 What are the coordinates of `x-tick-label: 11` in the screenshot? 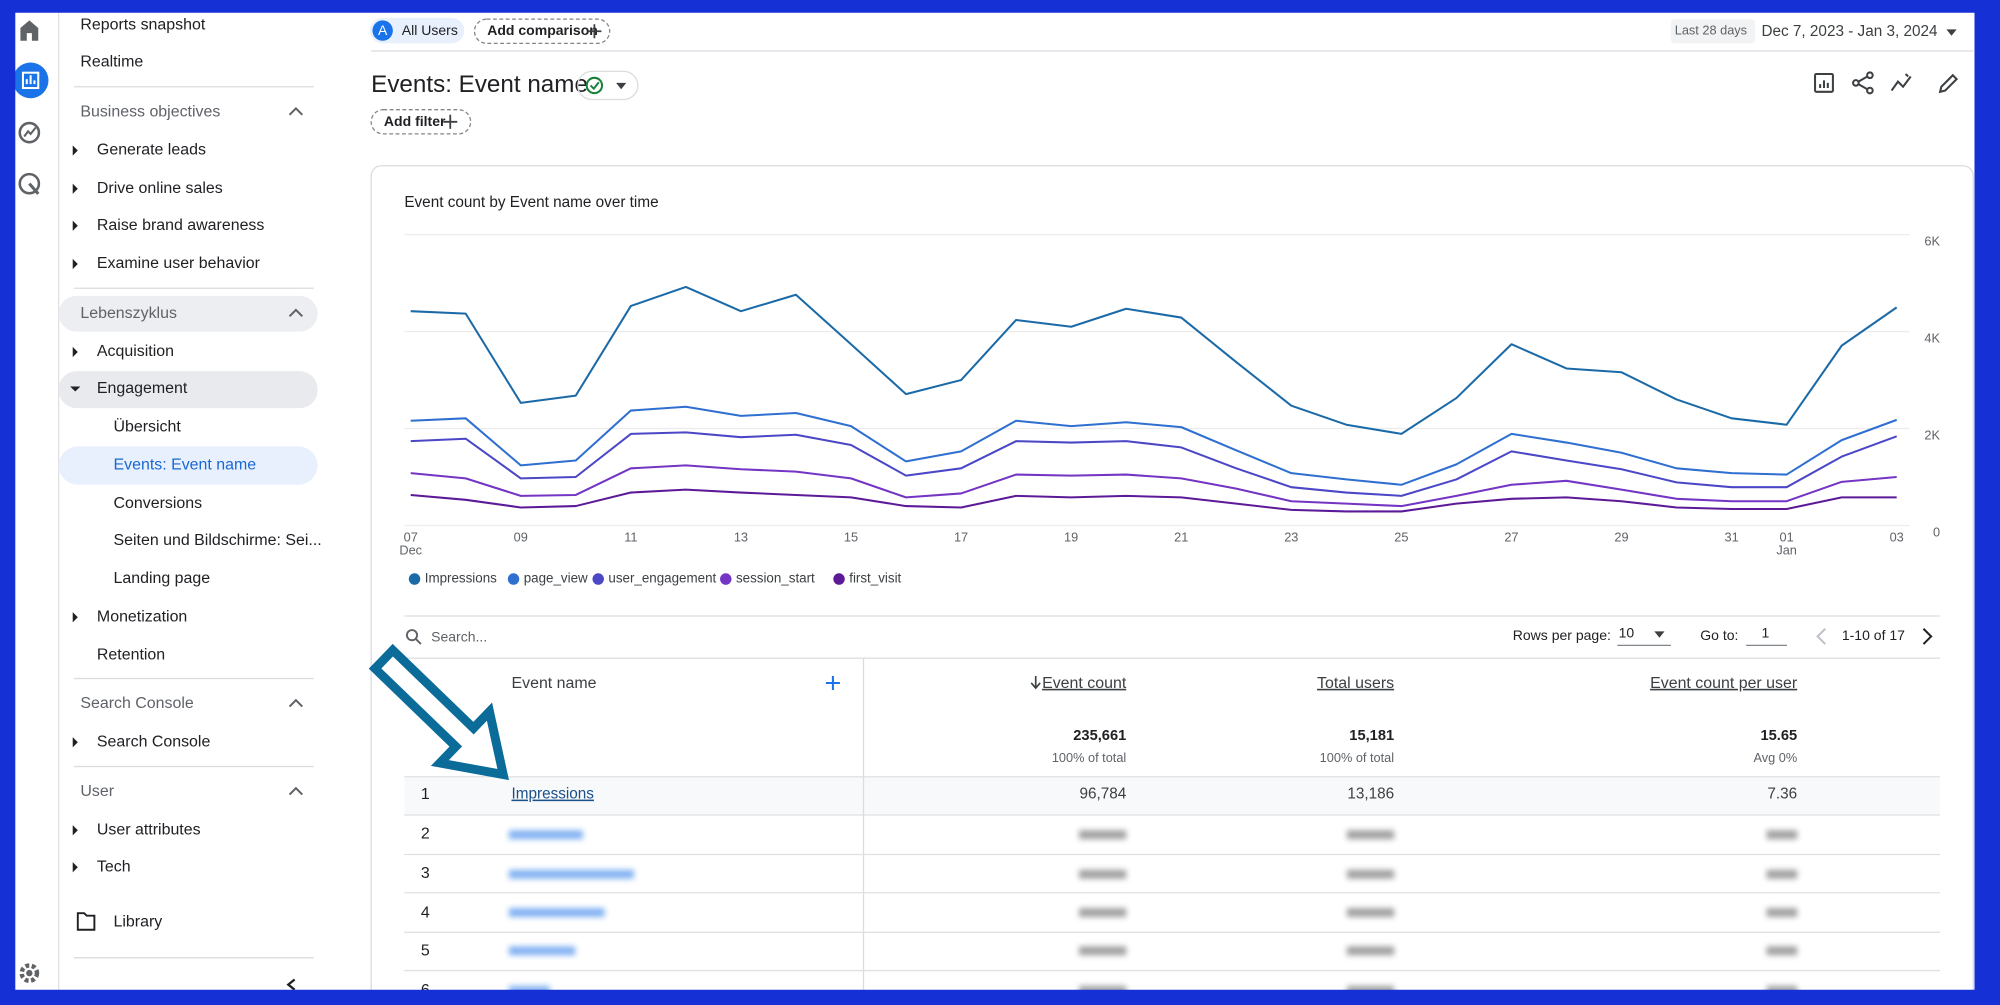 It's located at (630, 537).